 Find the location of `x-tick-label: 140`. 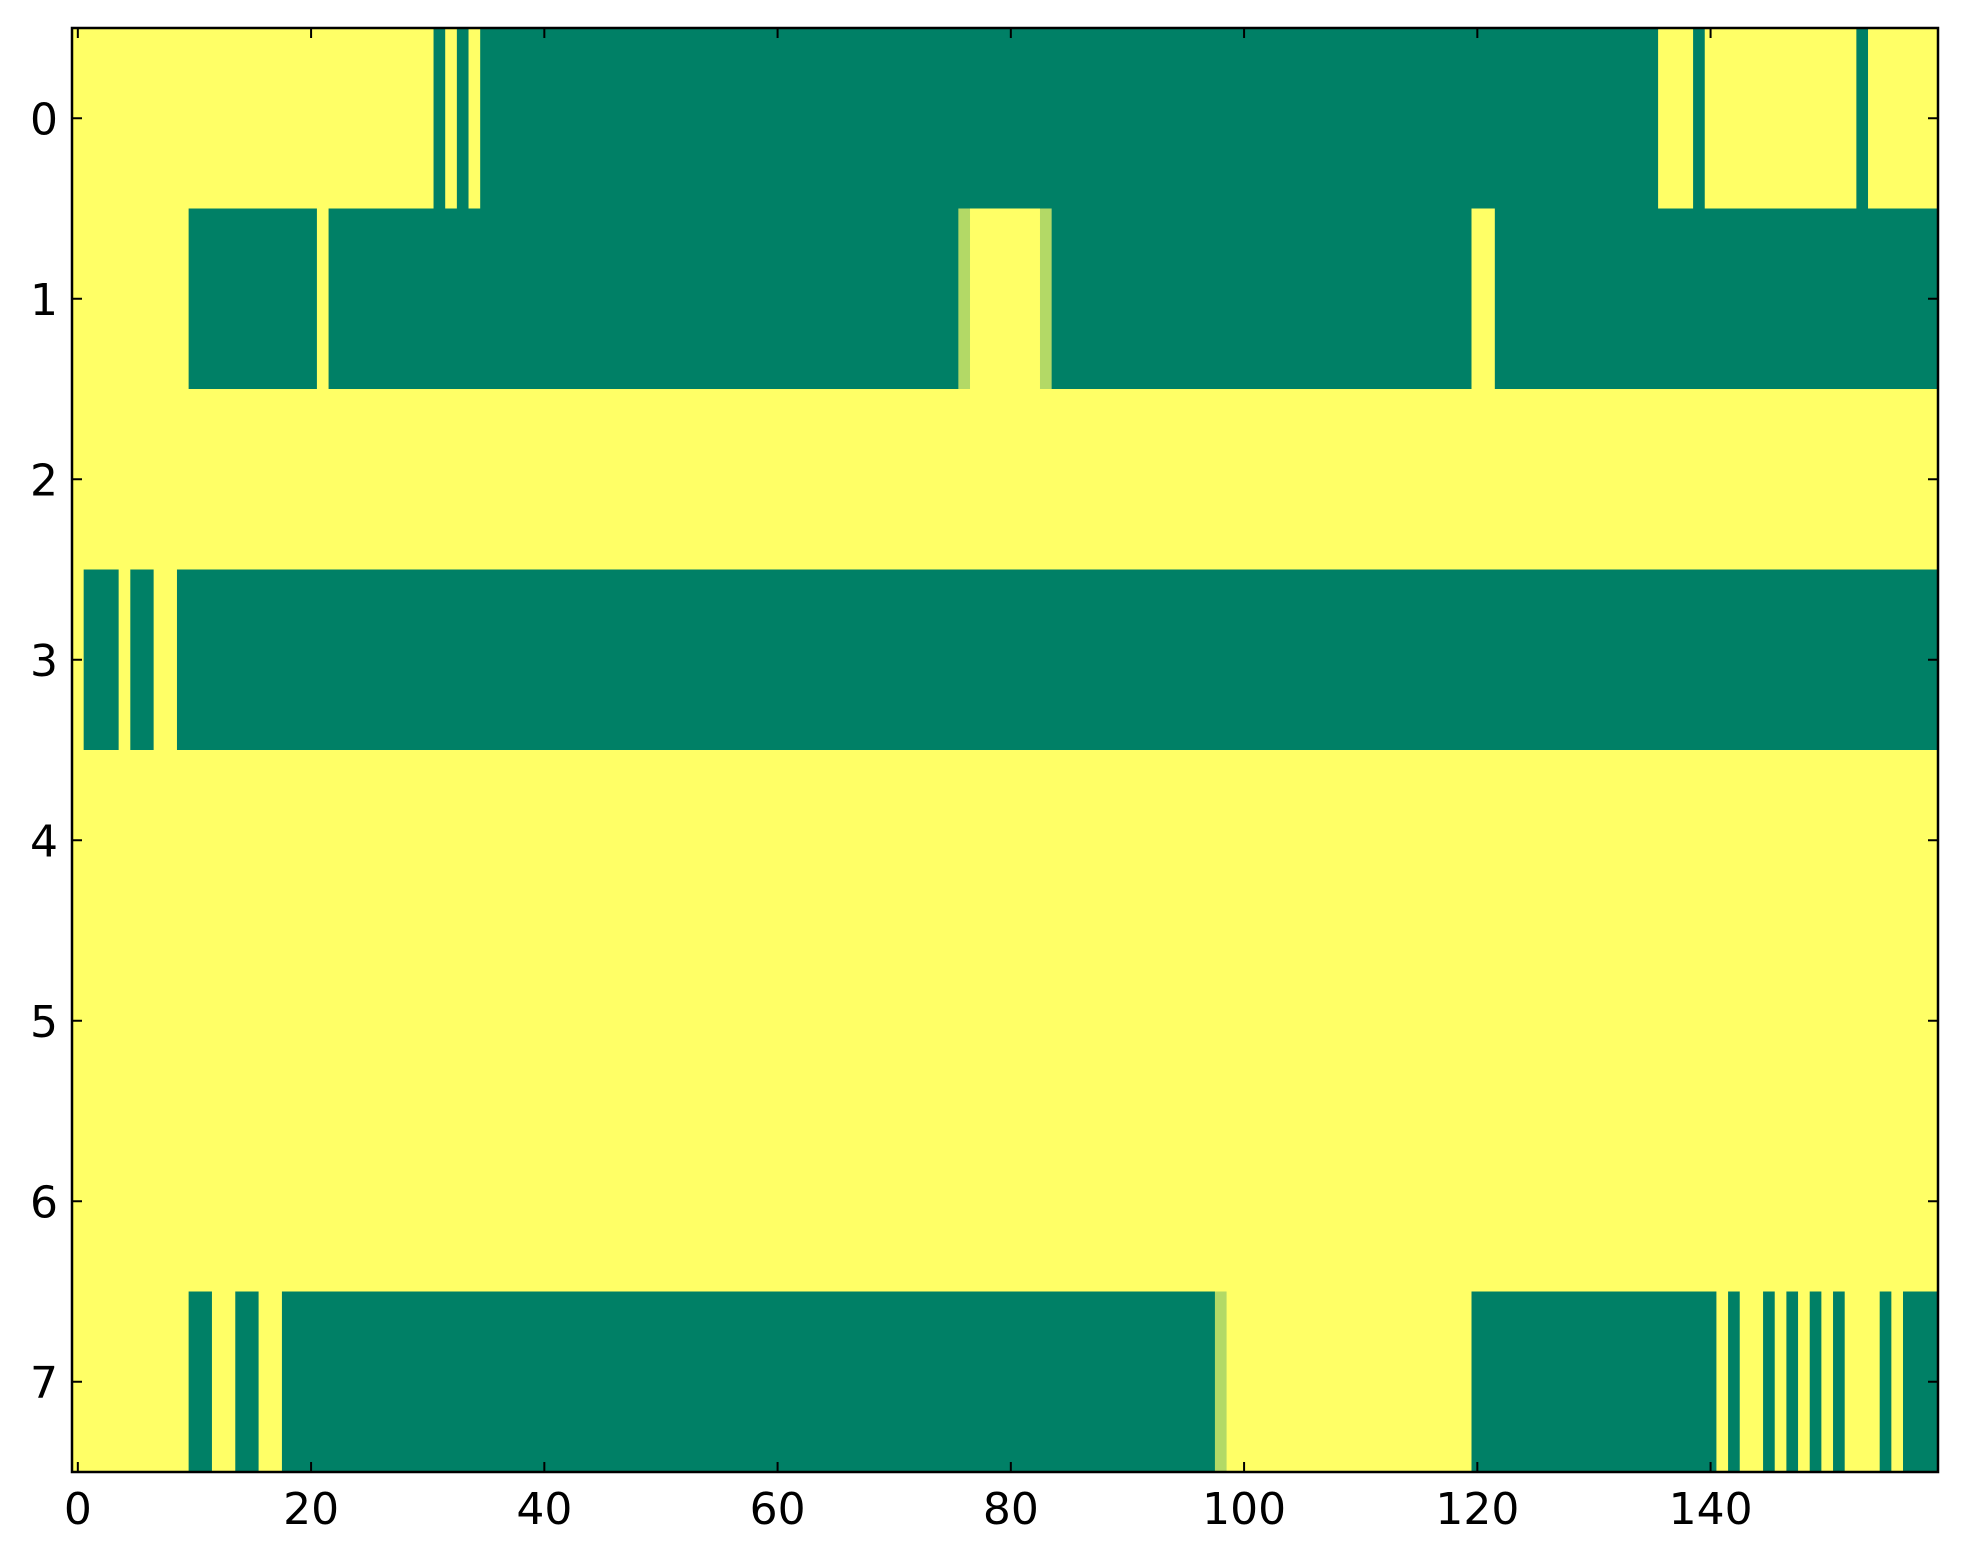

x-tick-label: 140 is located at coordinates (1711, 1509).